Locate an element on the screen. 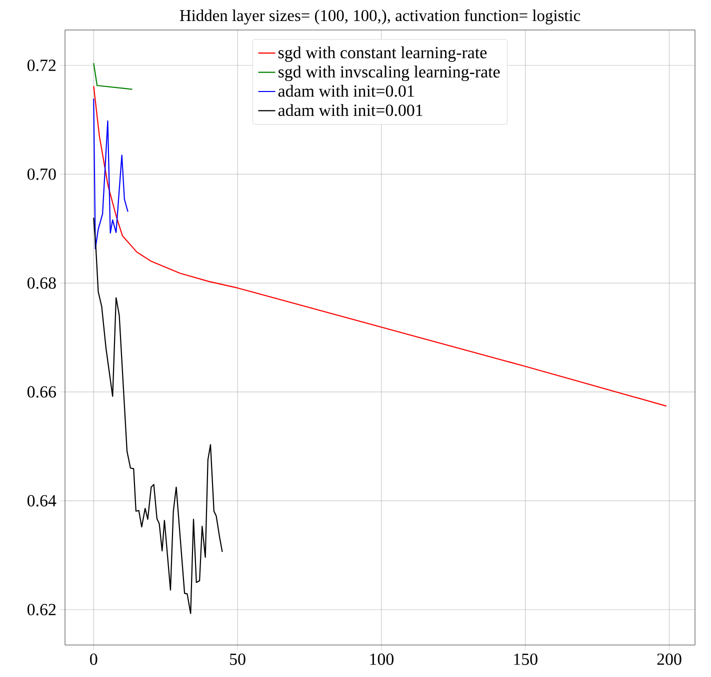 The width and height of the screenshot is (711, 677). x-tick-label: 100 is located at coordinates (382, 659).